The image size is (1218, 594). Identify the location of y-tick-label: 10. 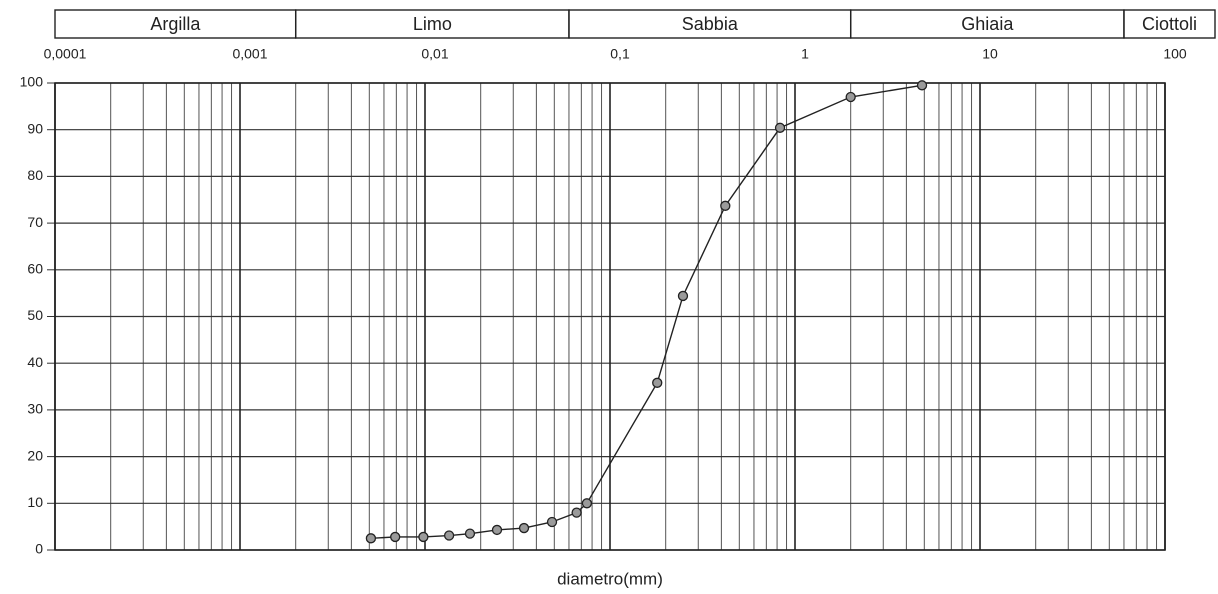
(35, 502).